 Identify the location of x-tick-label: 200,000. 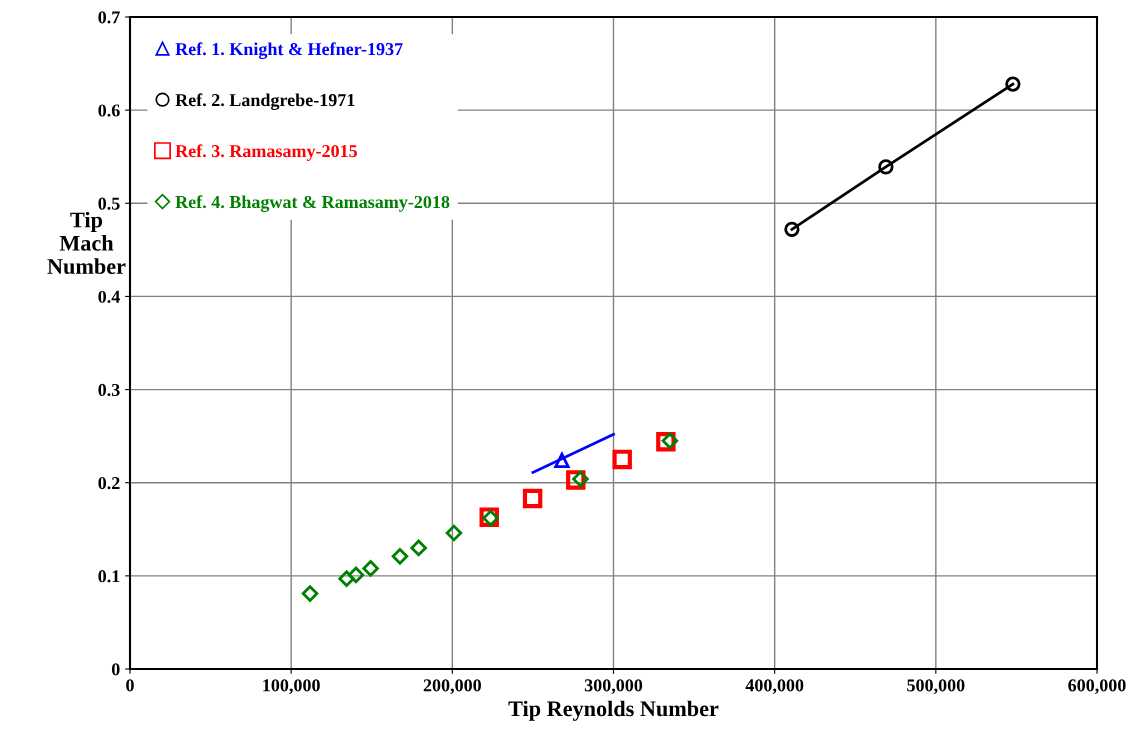
(452, 687).